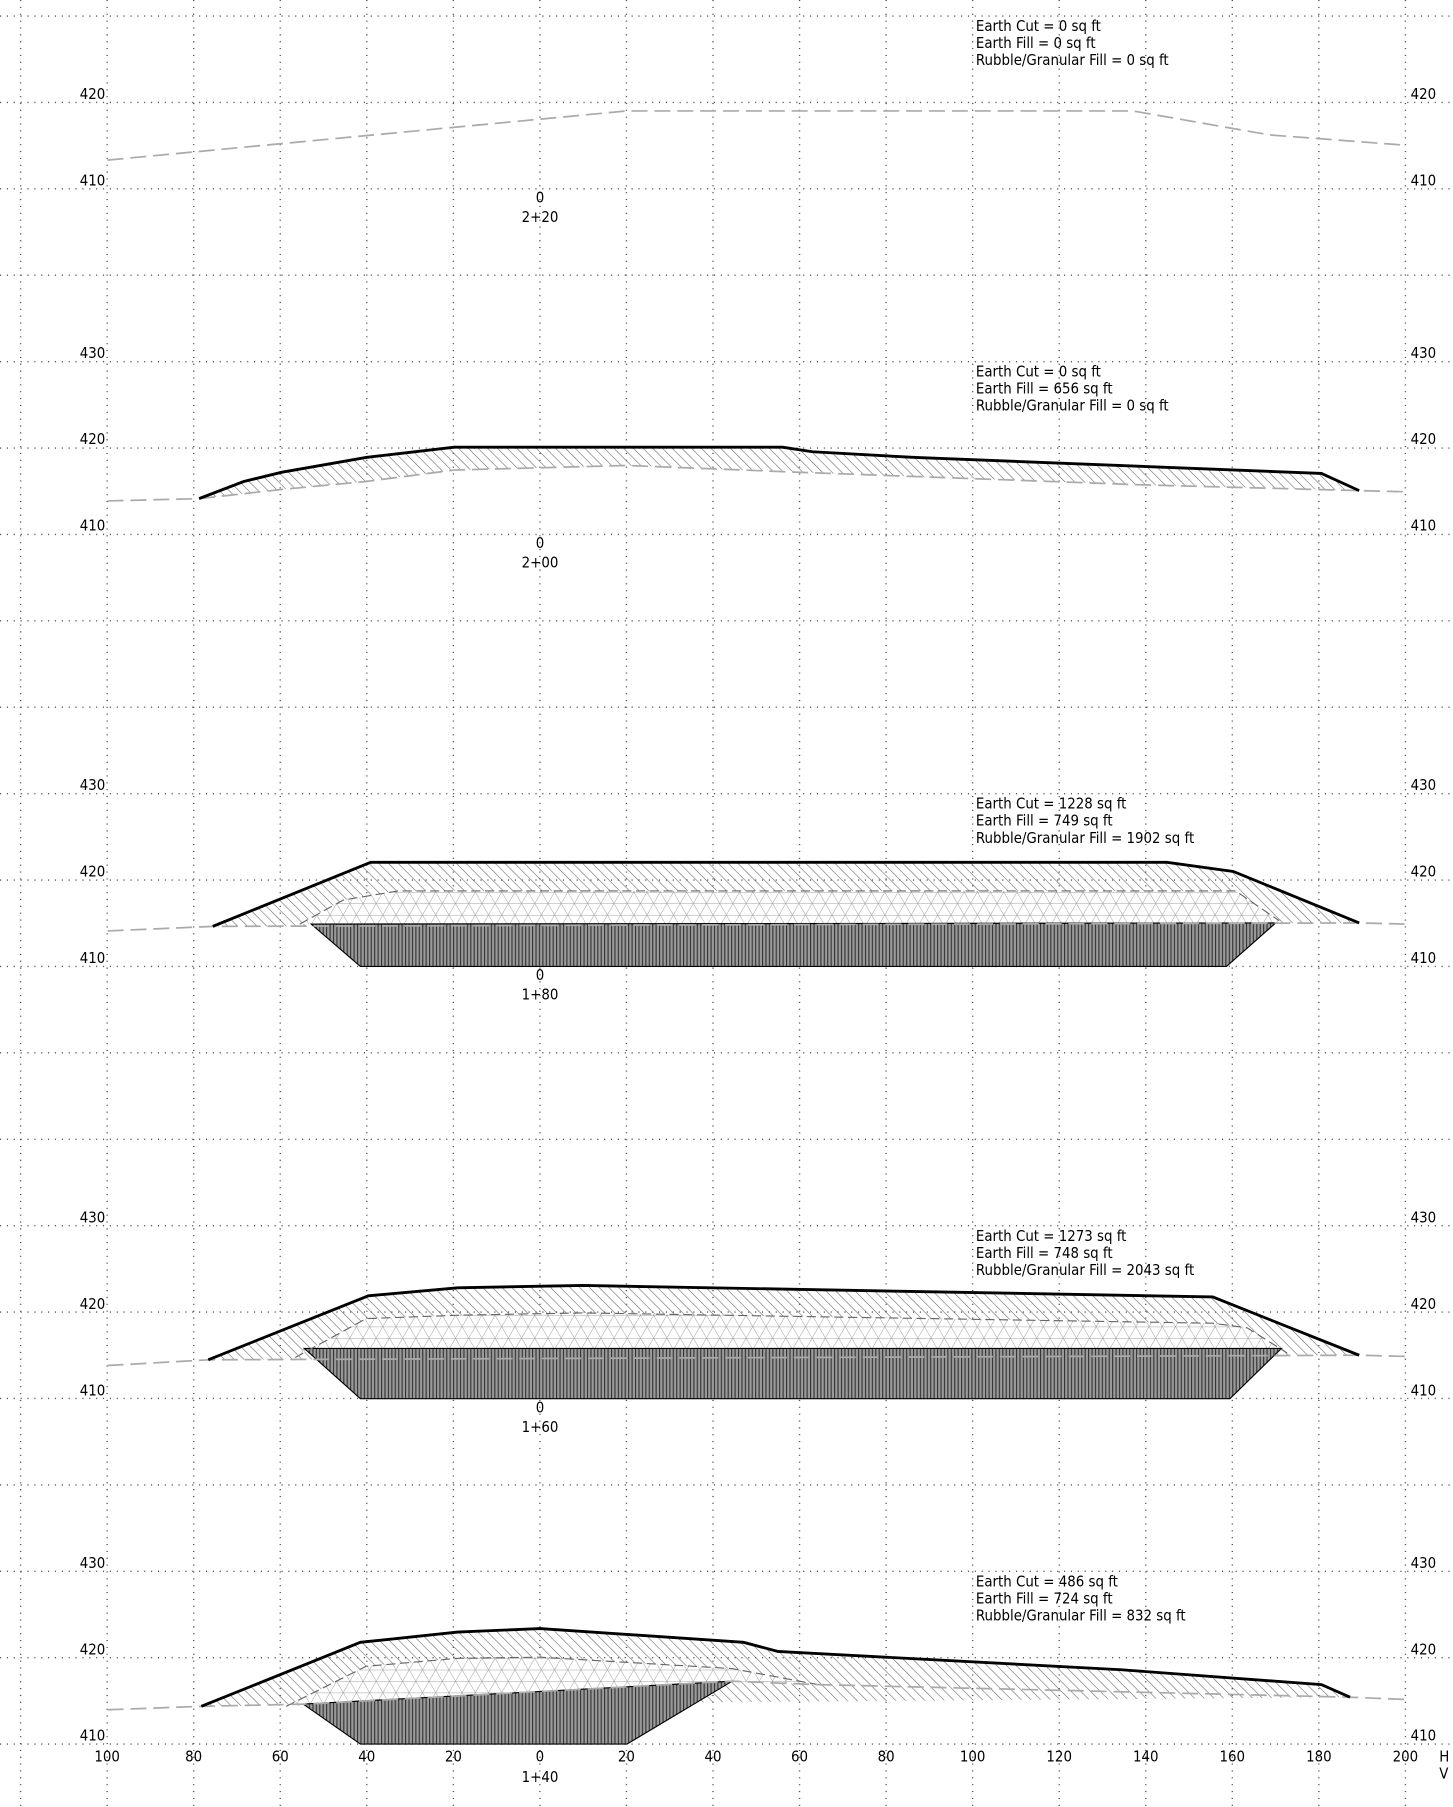 The image size is (1453, 1807). I want to click on axis-unit: H, so click(1444, 1756).